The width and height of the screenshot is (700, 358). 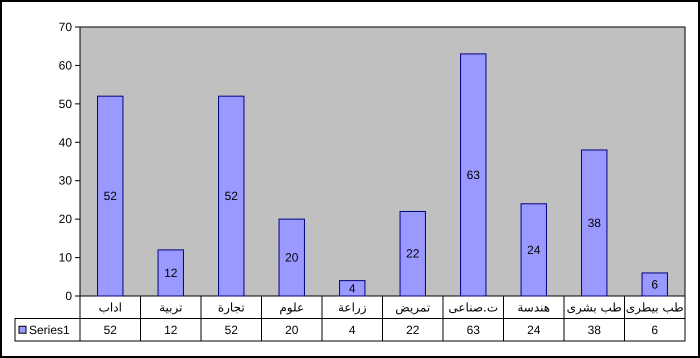 What do you see at coordinates (473, 329) in the screenshot?
I see `text: 63` at bounding box center [473, 329].